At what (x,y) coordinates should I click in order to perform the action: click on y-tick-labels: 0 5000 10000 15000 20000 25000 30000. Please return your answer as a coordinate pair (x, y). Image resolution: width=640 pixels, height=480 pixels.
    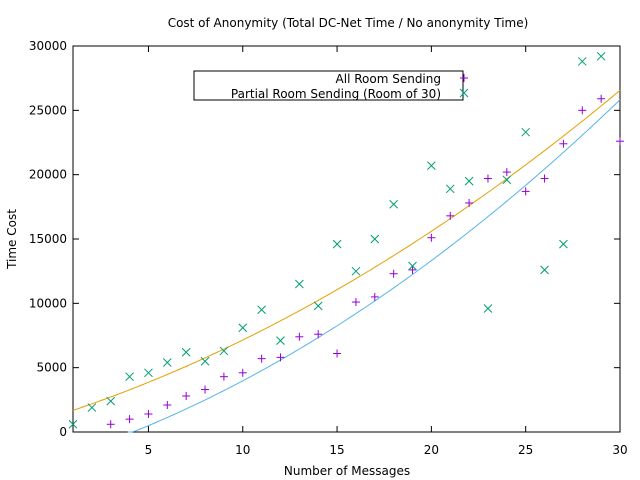
    Looking at the image, I should click on (48, 239).